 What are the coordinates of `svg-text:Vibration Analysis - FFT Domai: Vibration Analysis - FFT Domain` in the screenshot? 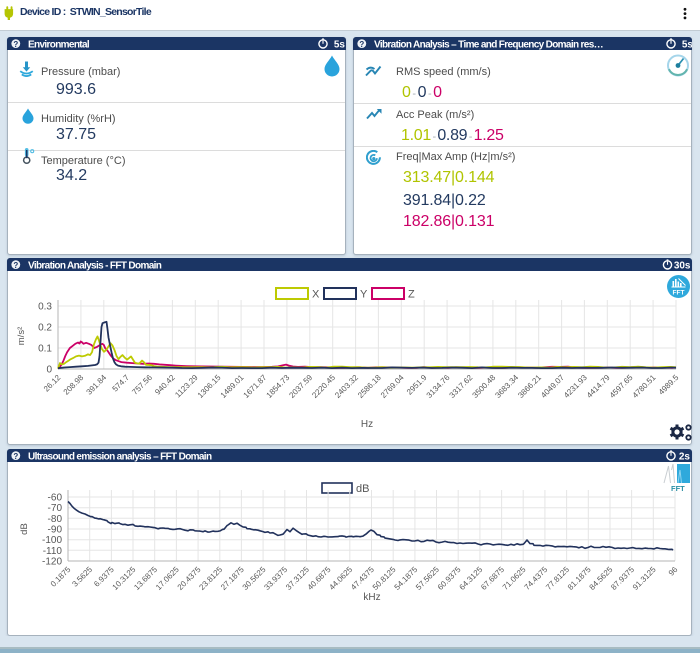 It's located at (95, 266).